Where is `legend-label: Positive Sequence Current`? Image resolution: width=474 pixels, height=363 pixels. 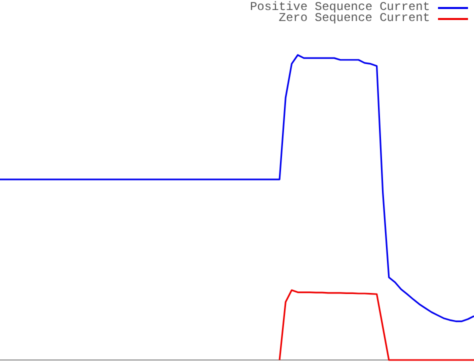
legend-label: Positive Sequence Current is located at coordinates (340, 7).